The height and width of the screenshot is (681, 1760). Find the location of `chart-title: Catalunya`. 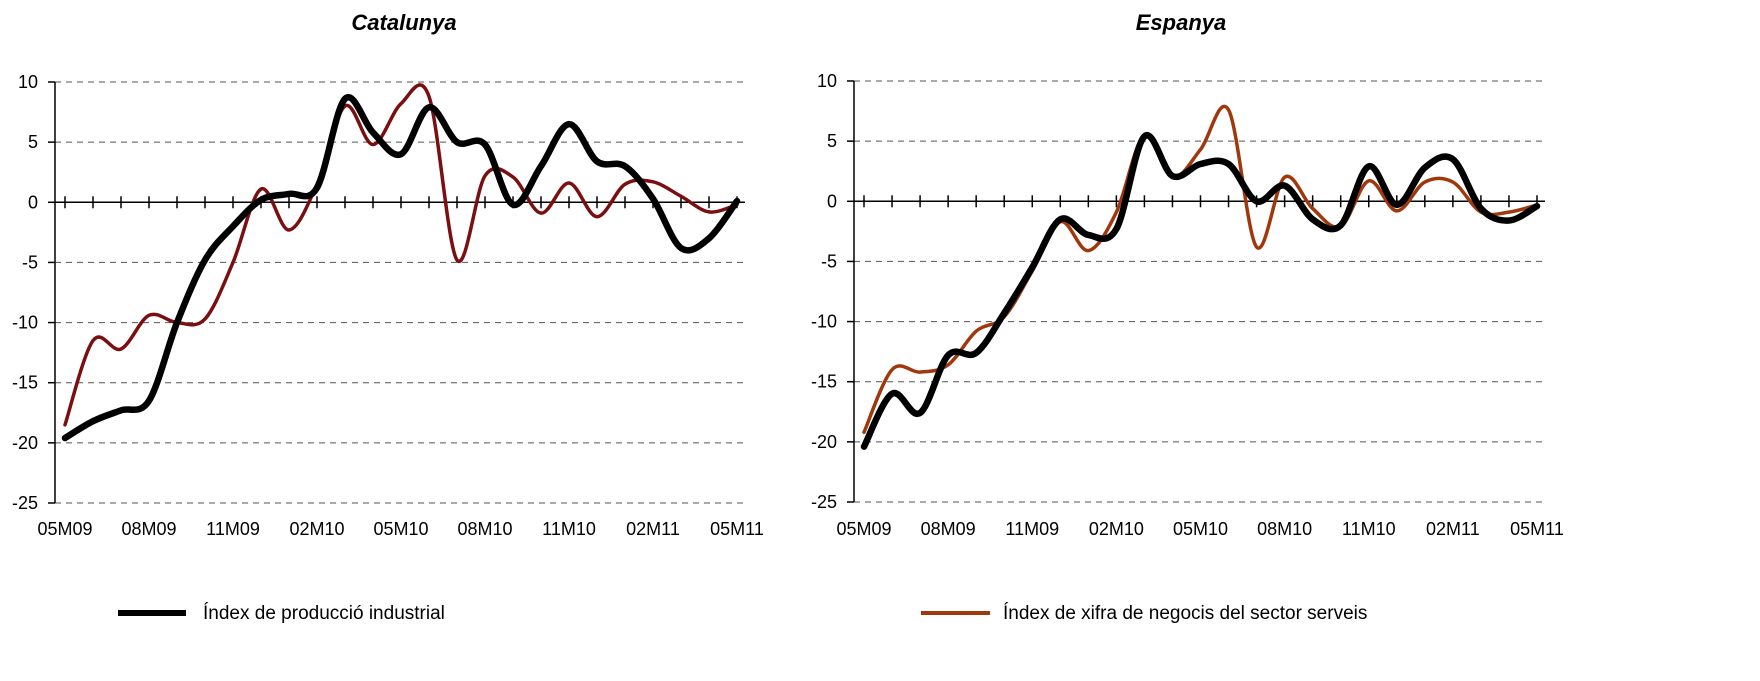

chart-title: Catalunya is located at coordinates (403, 22).